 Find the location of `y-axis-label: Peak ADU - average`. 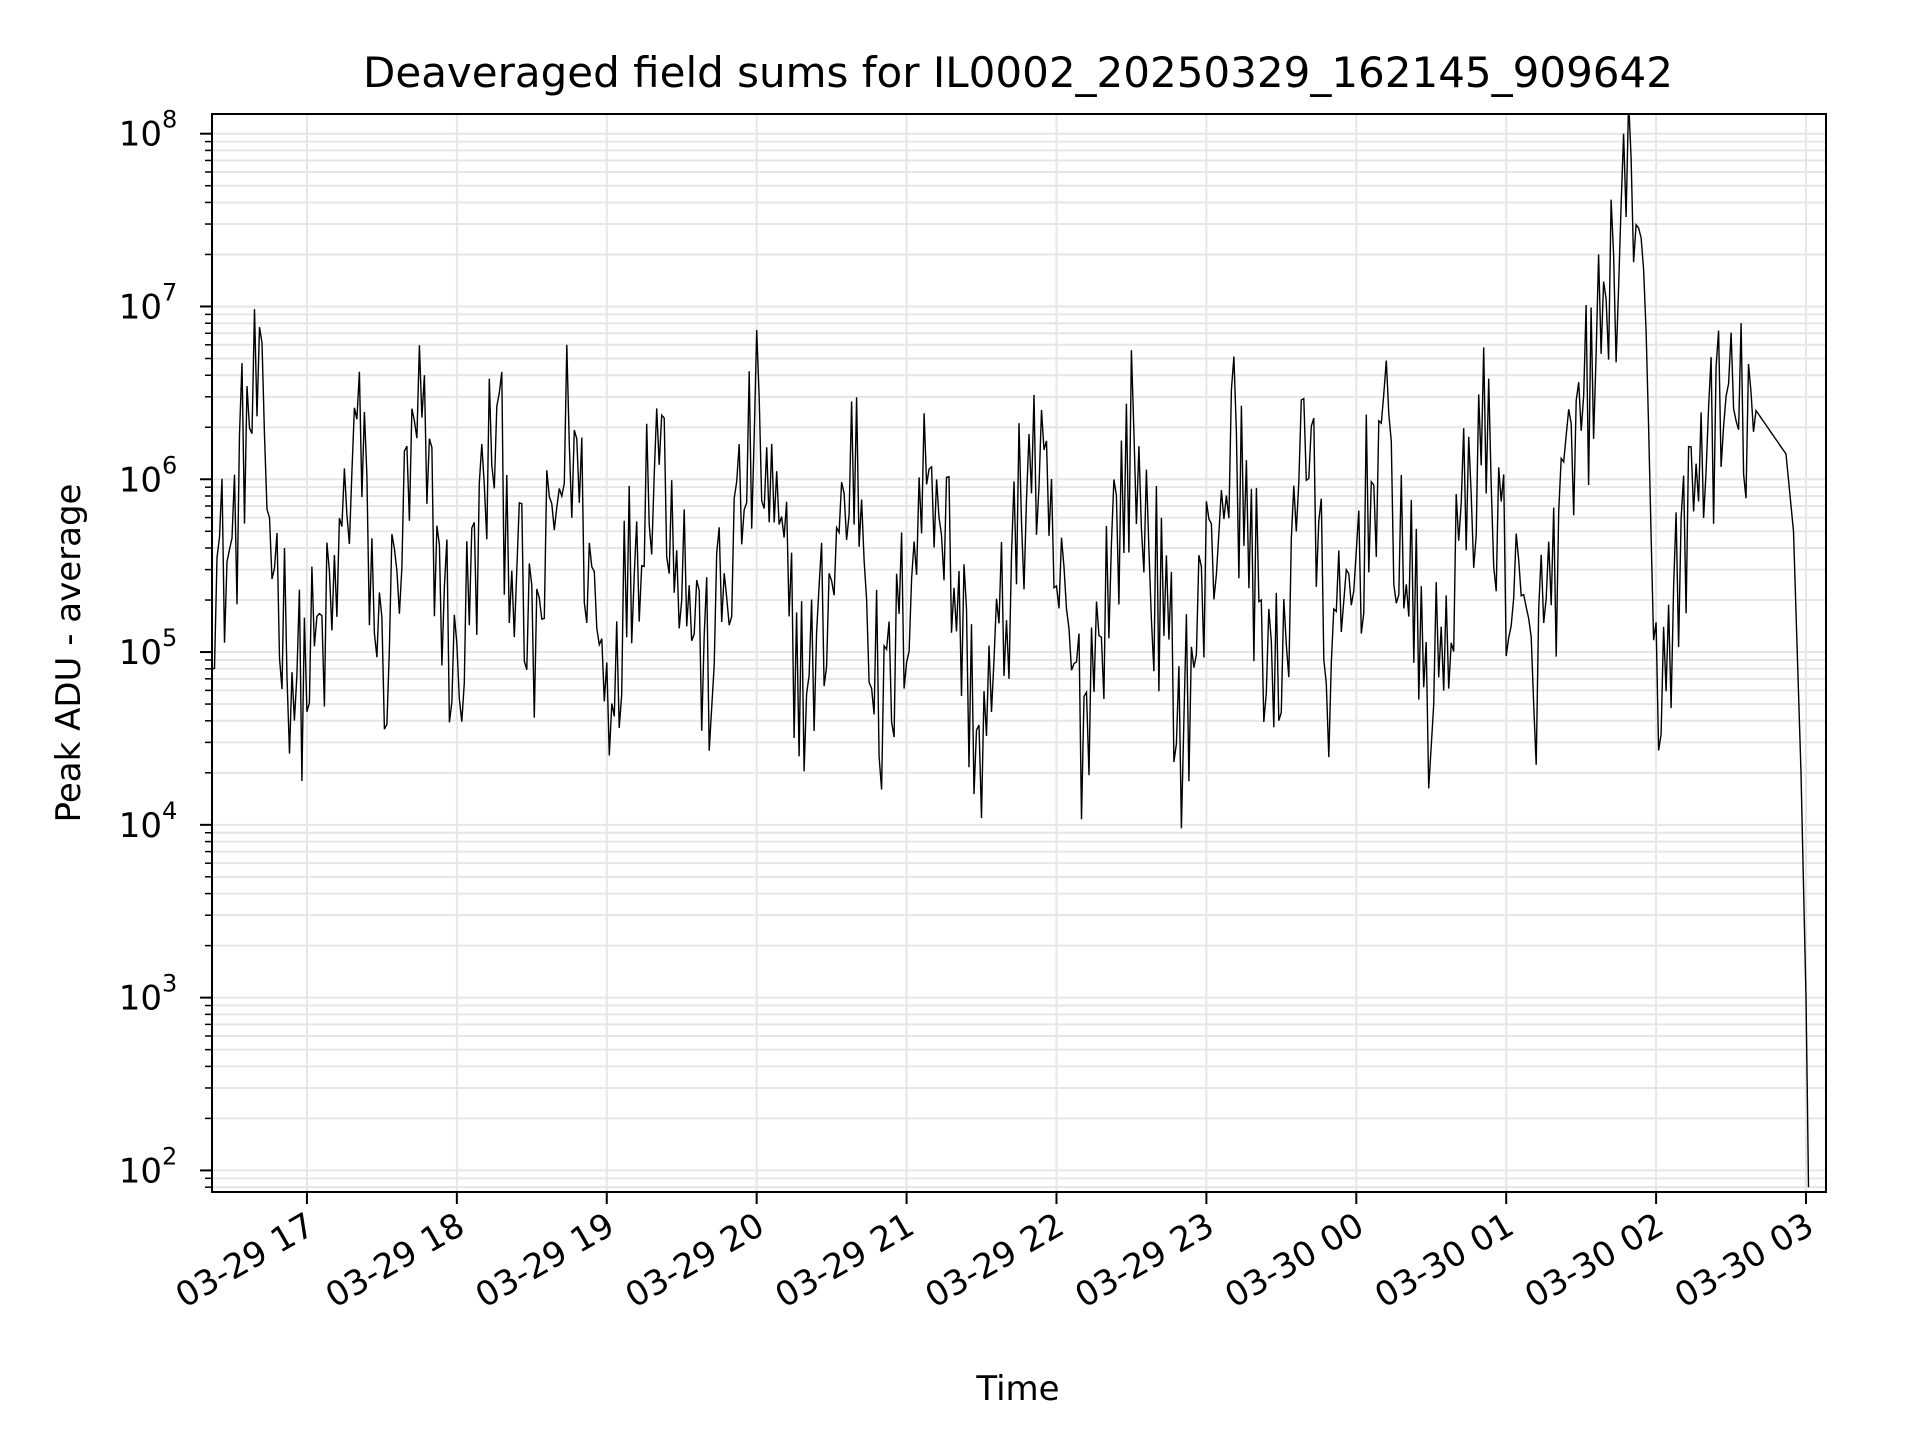

y-axis-label: Peak ADU - average is located at coordinates (69, 653).